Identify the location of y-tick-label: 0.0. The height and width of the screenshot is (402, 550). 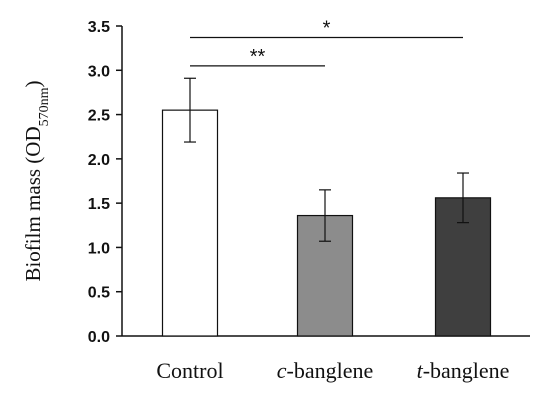
(99, 337).